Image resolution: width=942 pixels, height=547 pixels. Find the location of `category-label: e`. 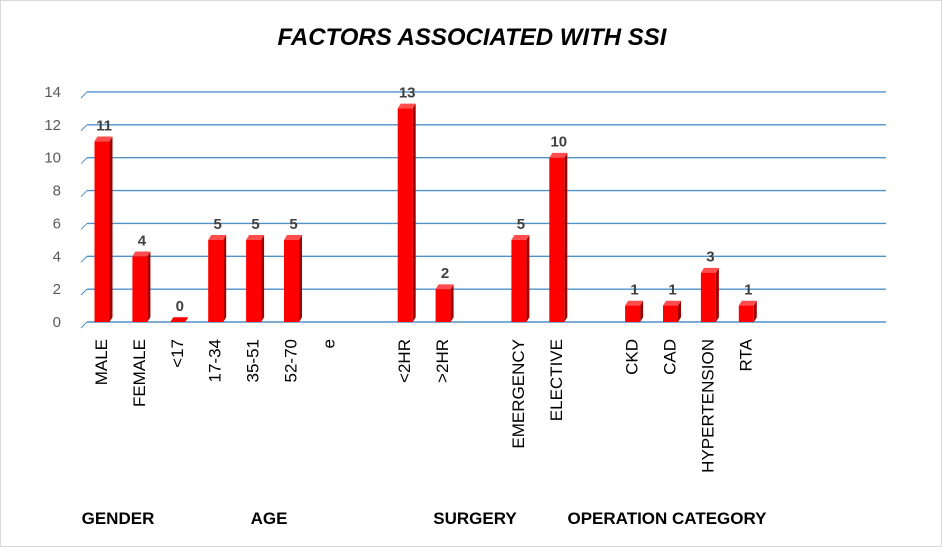

category-label: e is located at coordinates (328, 343).